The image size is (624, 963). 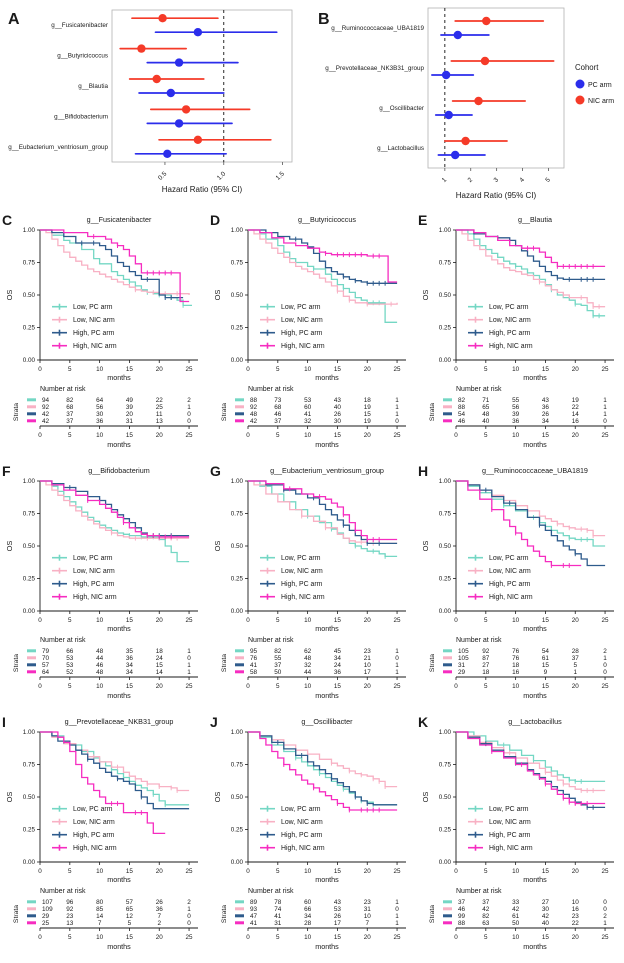 What do you see at coordinates (546, 414) in the screenshot?
I see `risk-value: 26` at bounding box center [546, 414].